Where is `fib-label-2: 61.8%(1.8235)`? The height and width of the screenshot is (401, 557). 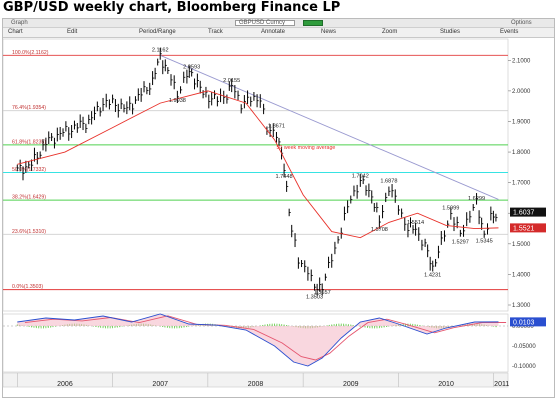
fib-label-2: 61.8%(1.8235) is located at coordinates (29, 142).